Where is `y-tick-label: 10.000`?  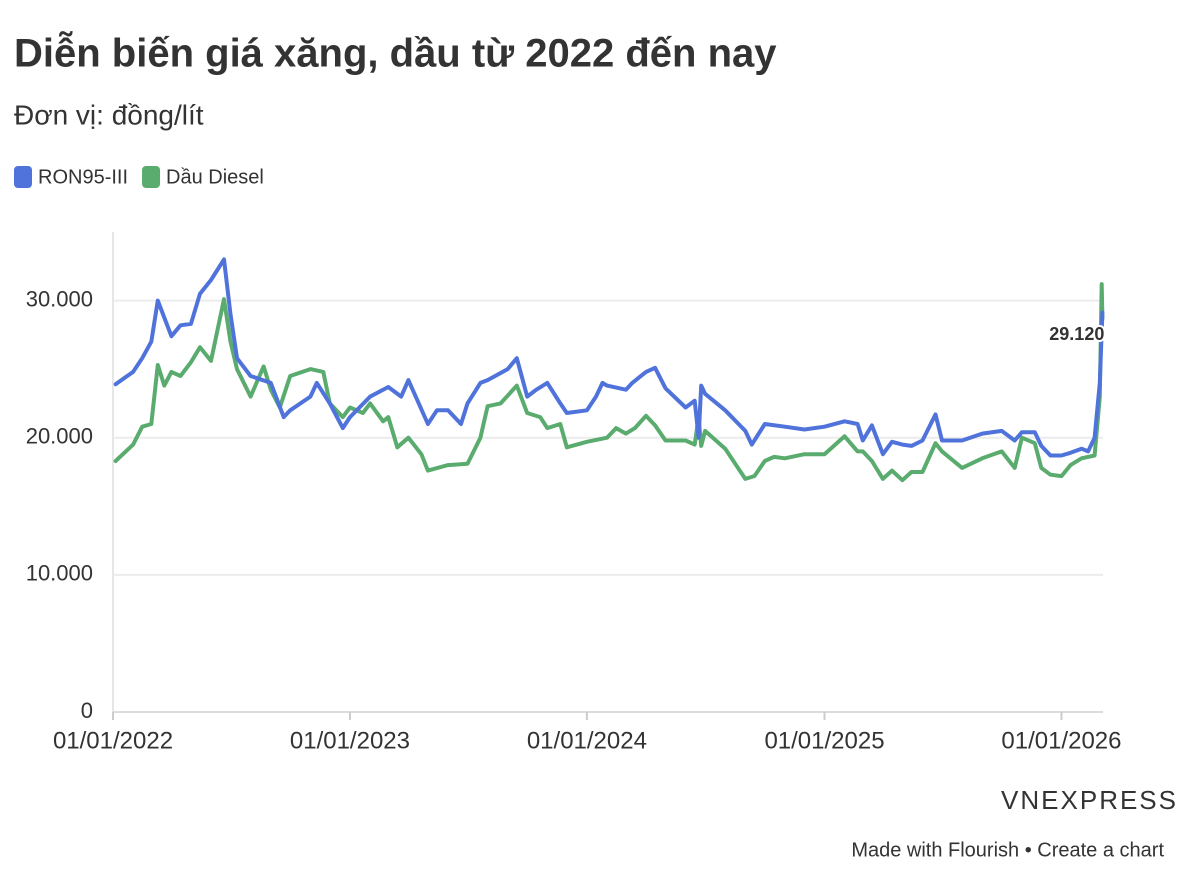 y-tick-label: 10.000 is located at coordinates (59, 573).